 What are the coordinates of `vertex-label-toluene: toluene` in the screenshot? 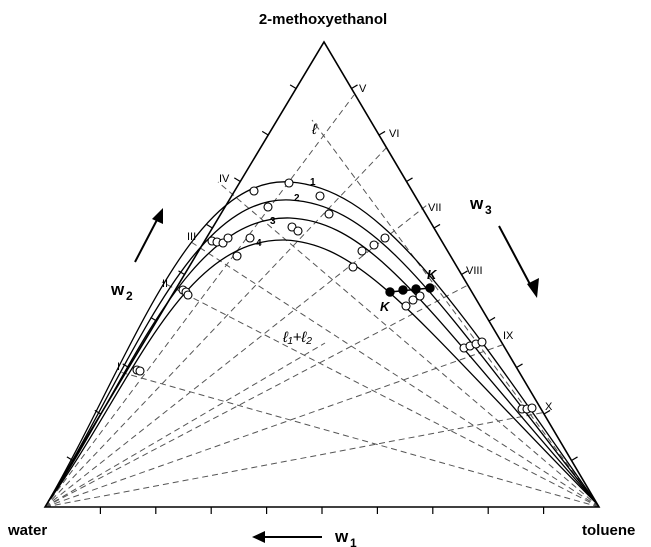 It's located at (608, 530).